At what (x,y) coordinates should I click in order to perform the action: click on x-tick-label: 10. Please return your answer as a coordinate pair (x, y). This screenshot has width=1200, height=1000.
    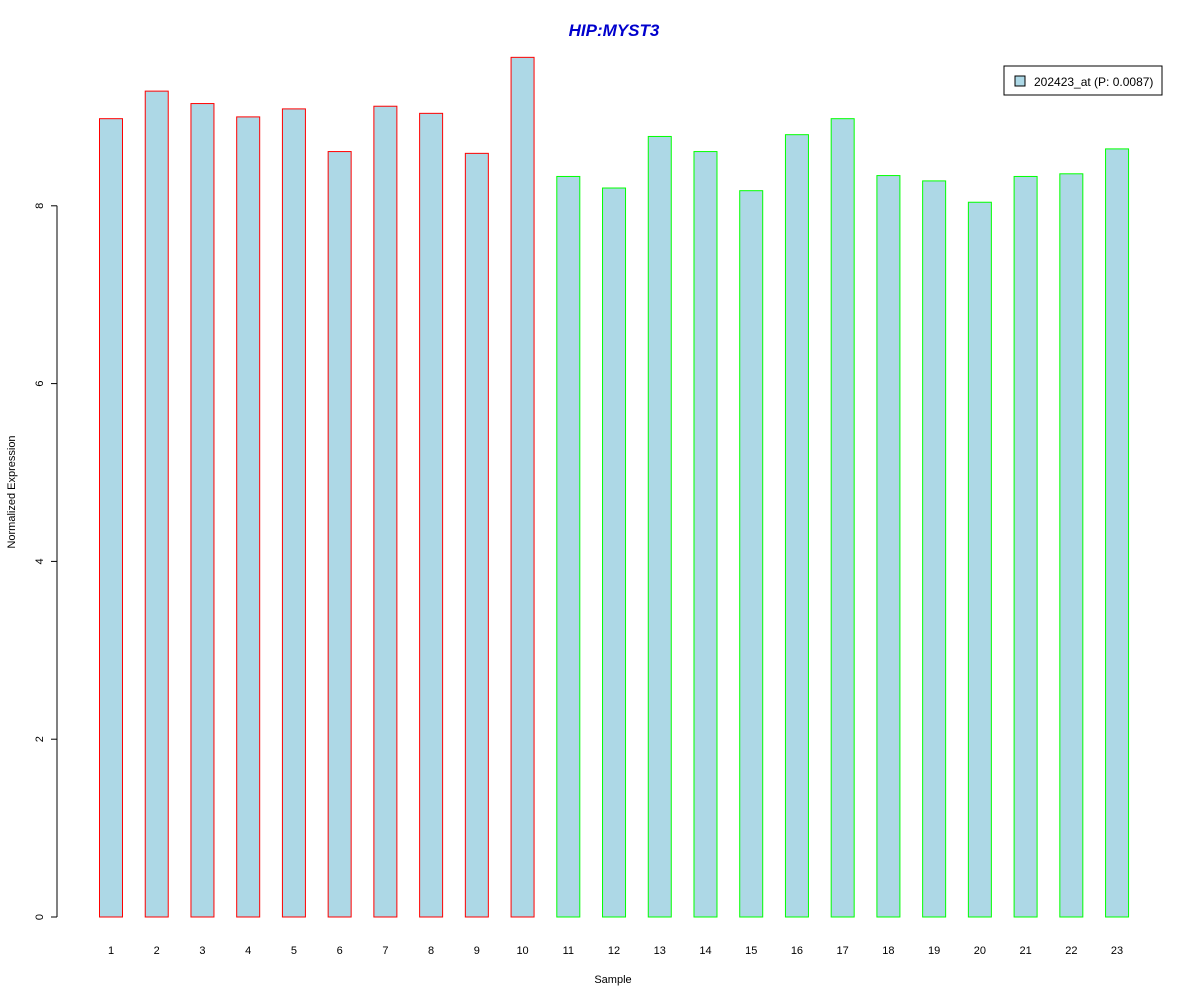
    Looking at the image, I should click on (522, 951).